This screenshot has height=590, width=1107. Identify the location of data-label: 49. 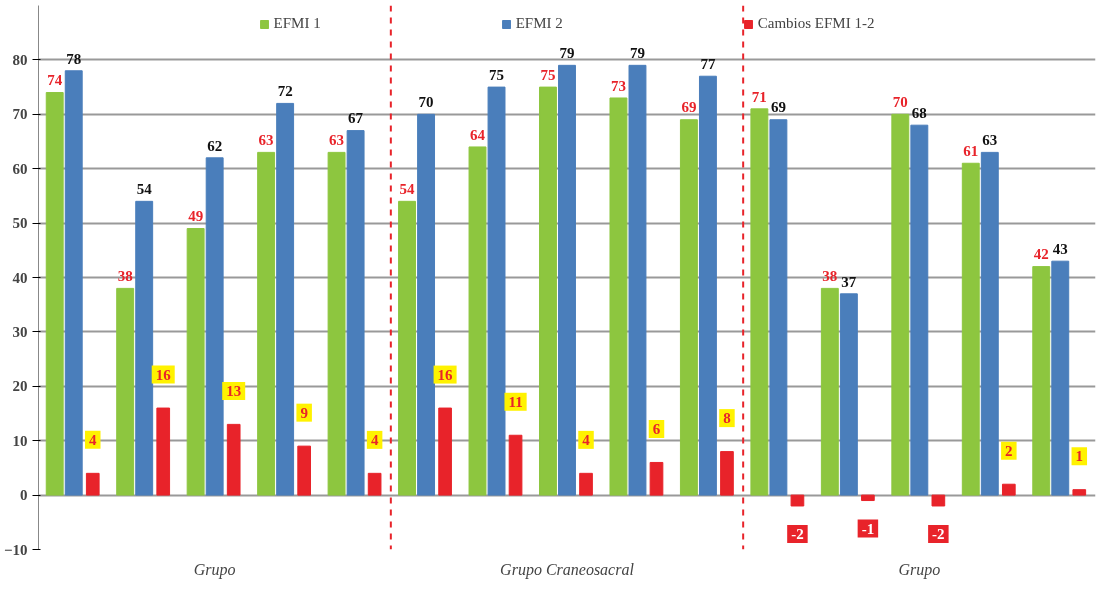
(196, 216).